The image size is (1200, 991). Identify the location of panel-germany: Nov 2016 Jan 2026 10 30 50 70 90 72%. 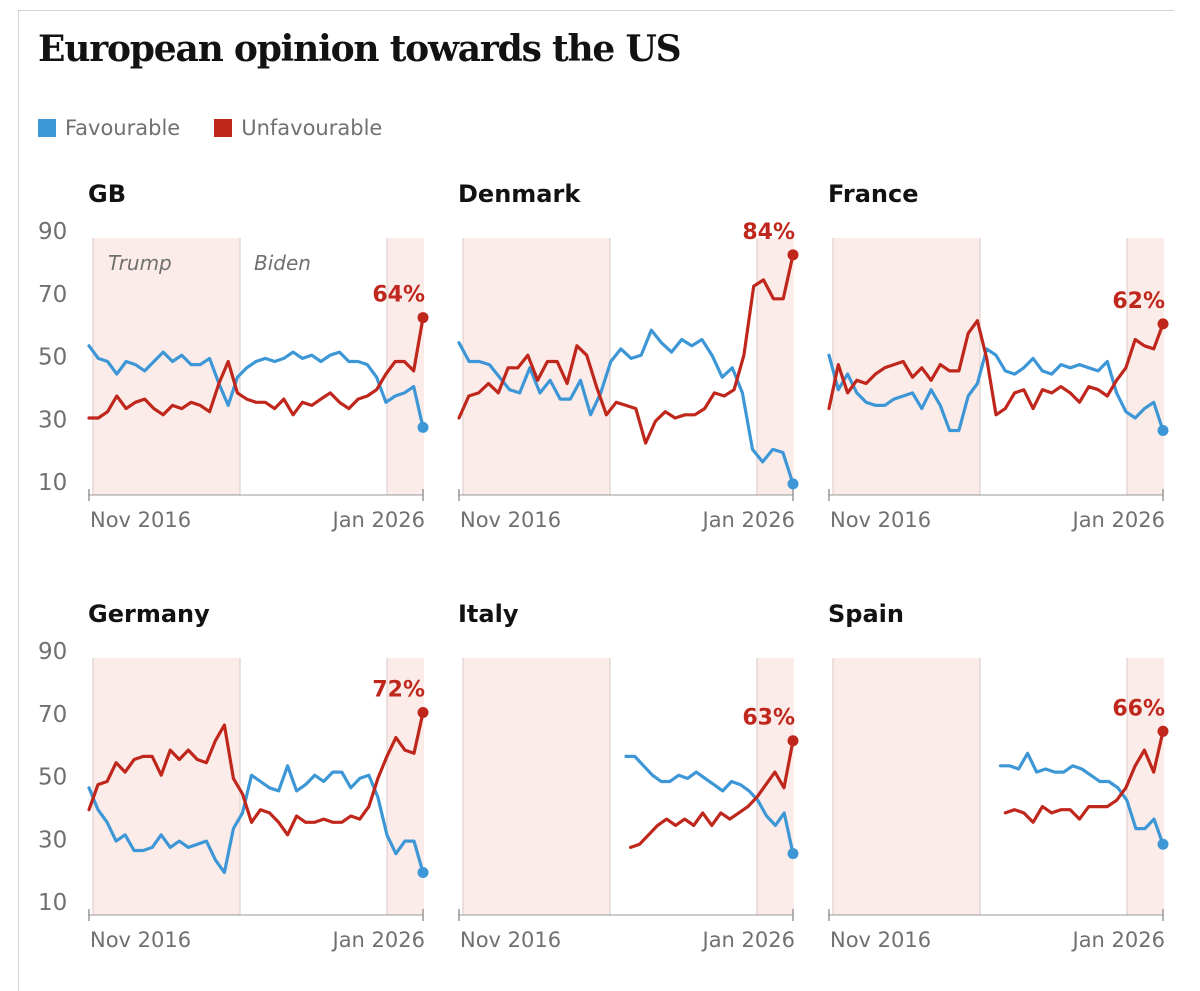
(233, 795).